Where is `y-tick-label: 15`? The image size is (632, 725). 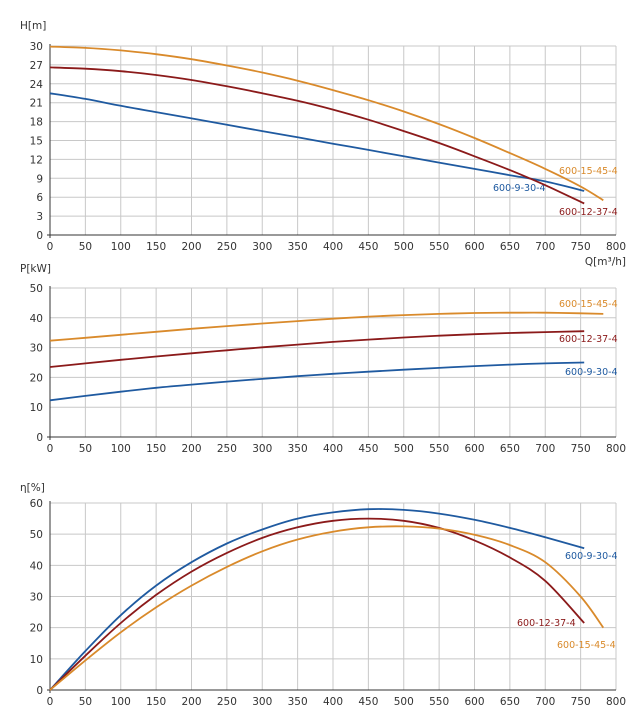 y-tick-label: 15 is located at coordinates (36, 142).